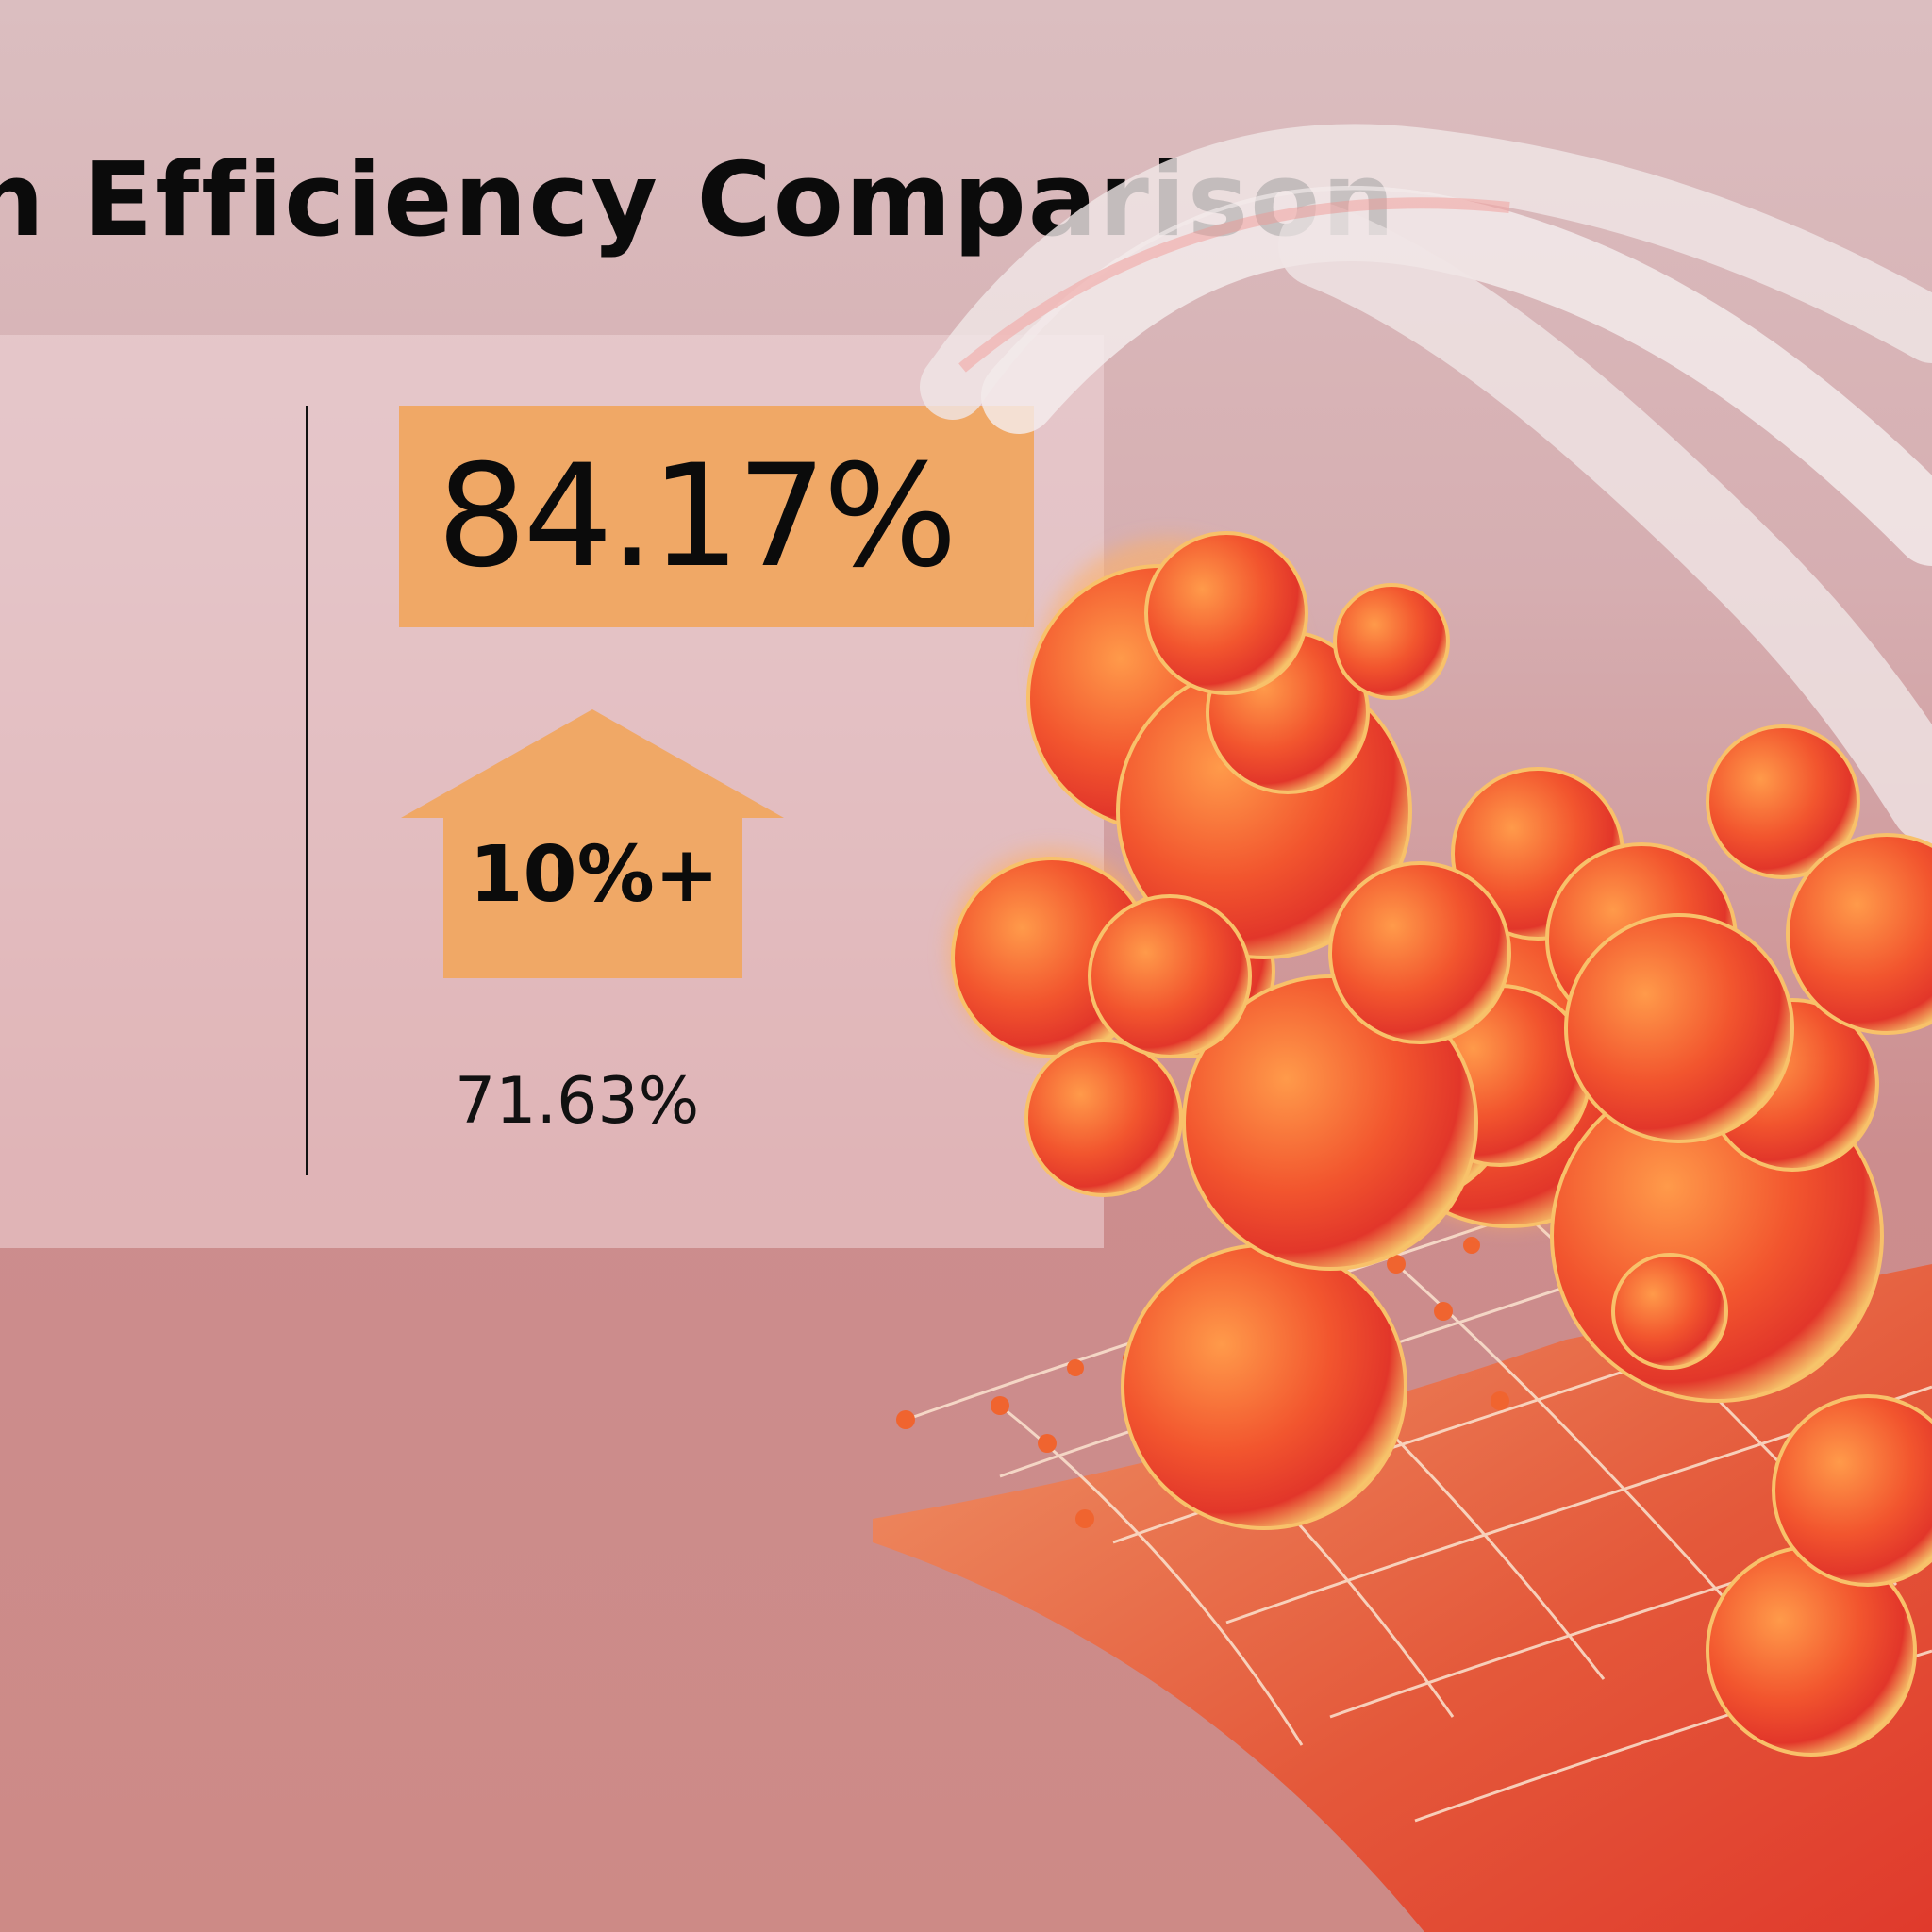 The image size is (1932, 1932). I want to click on improved-value: 84.17%, so click(697, 517).